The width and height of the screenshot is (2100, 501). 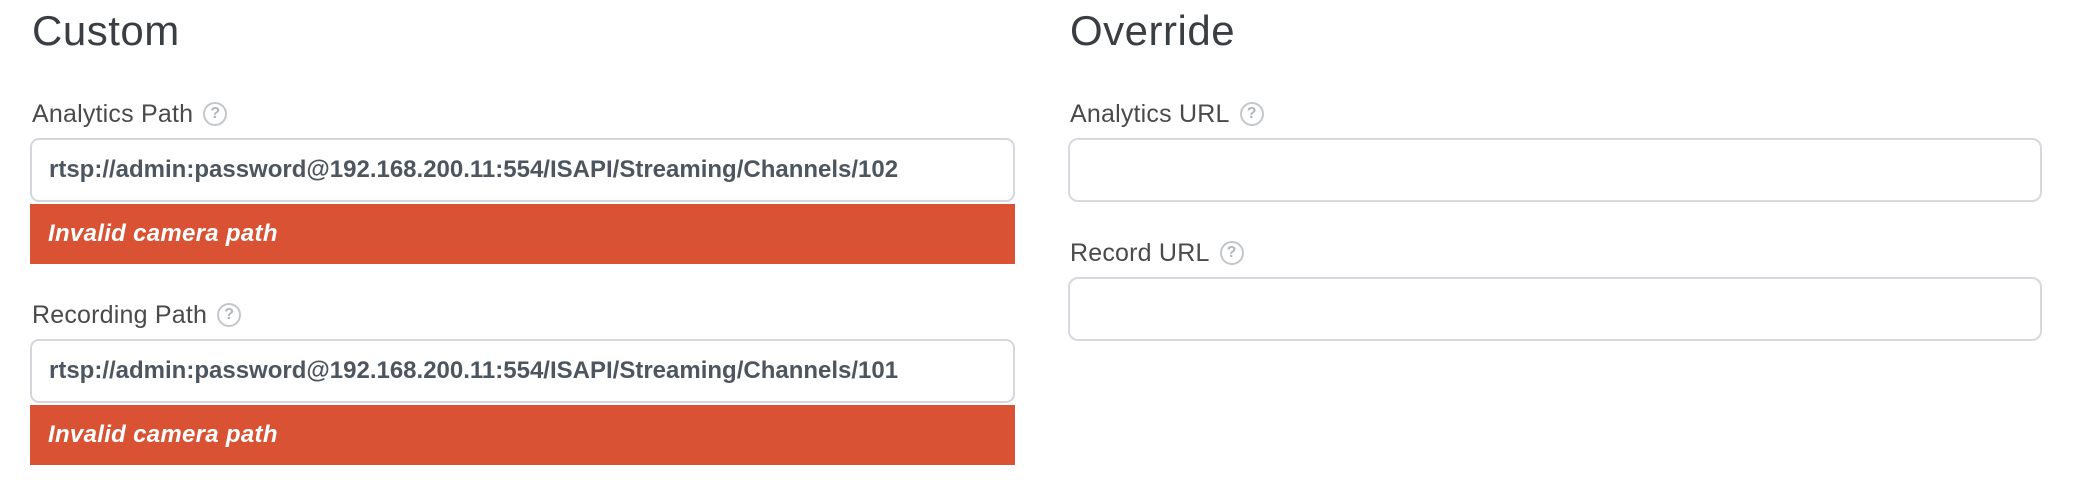 What do you see at coordinates (1555, 309) in the screenshot?
I see `record-url-input` at bounding box center [1555, 309].